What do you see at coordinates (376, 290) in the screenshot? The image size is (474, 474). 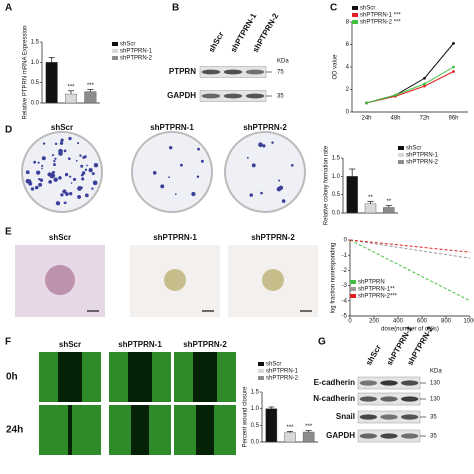 I see `legend-label: shPTPRN-1**` at bounding box center [376, 290].